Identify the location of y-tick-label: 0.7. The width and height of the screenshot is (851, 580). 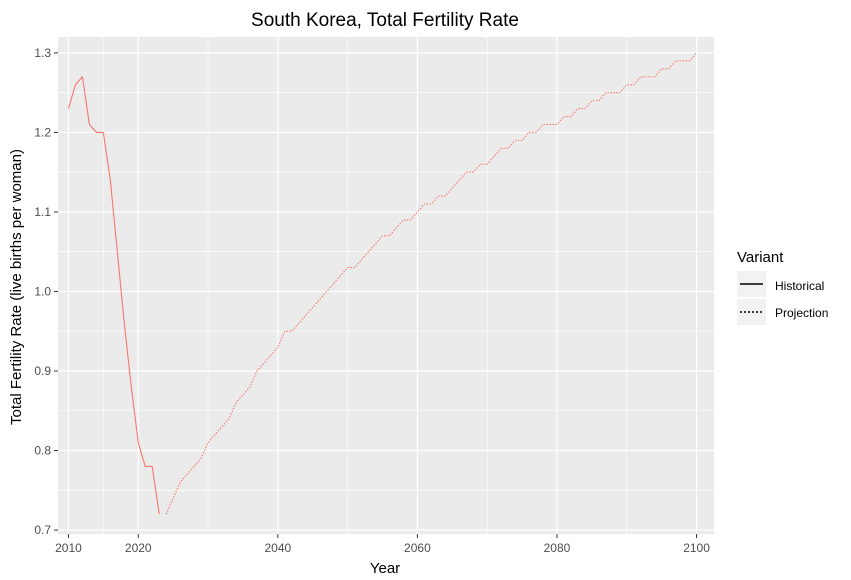
(42, 530).